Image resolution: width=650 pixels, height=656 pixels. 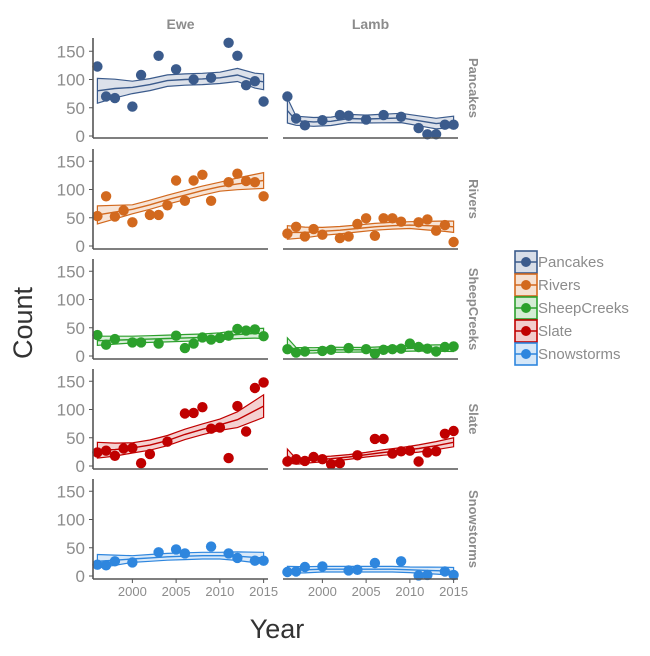 I want to click on row-strip-snowstorms: Snowstorms, so click(x=473, y=529).